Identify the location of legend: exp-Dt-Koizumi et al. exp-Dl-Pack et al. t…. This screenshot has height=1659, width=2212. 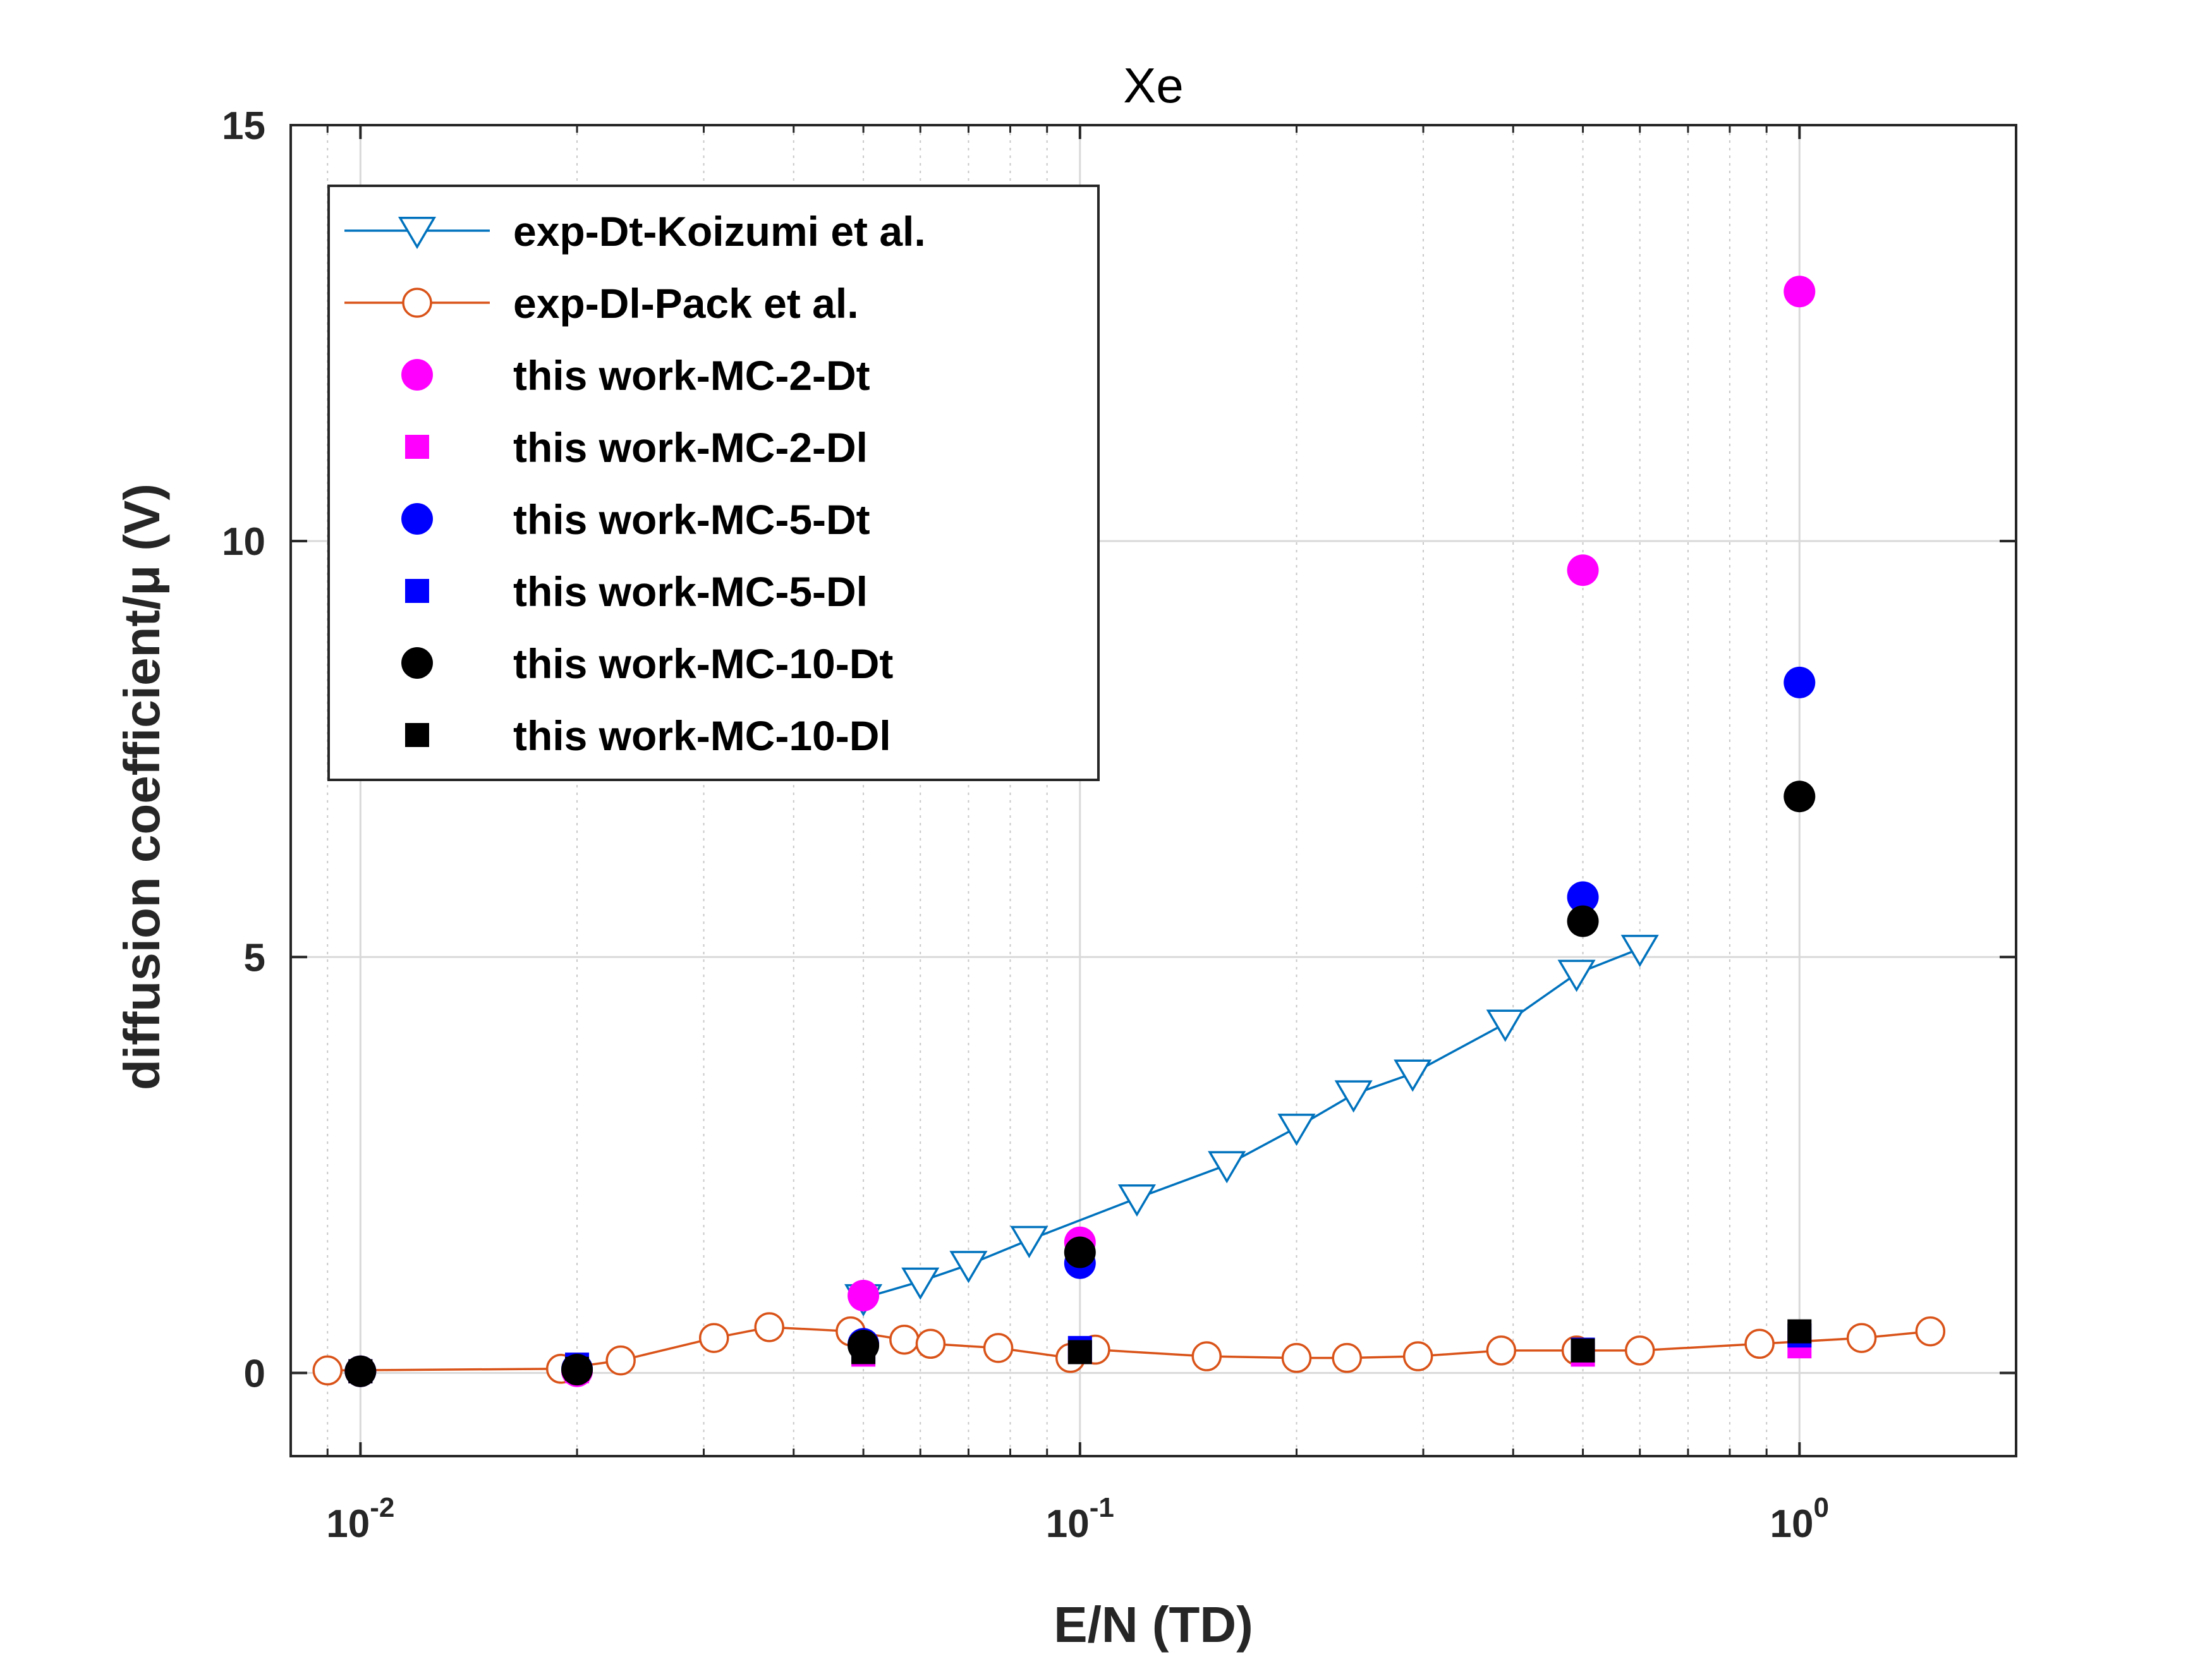
(714, 483).